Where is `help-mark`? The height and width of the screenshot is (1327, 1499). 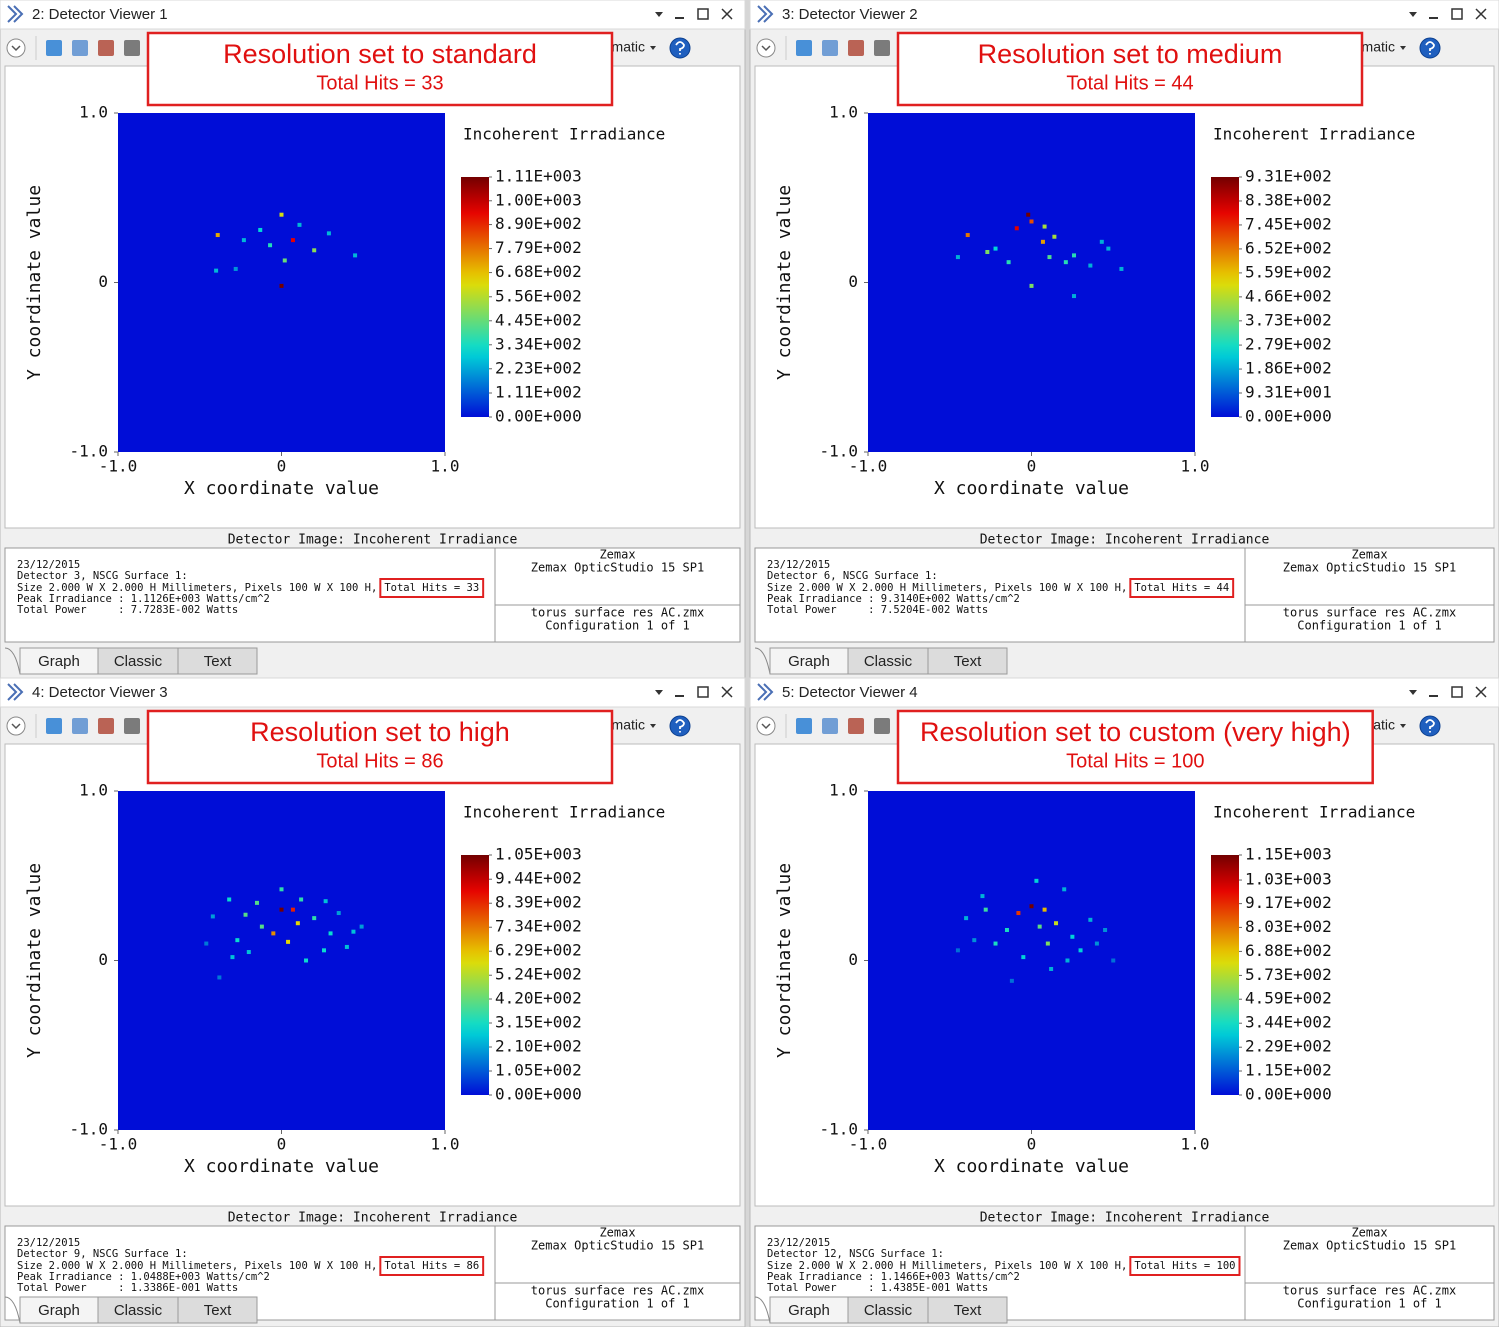
help-mark is located at coordinates (1430, 726).